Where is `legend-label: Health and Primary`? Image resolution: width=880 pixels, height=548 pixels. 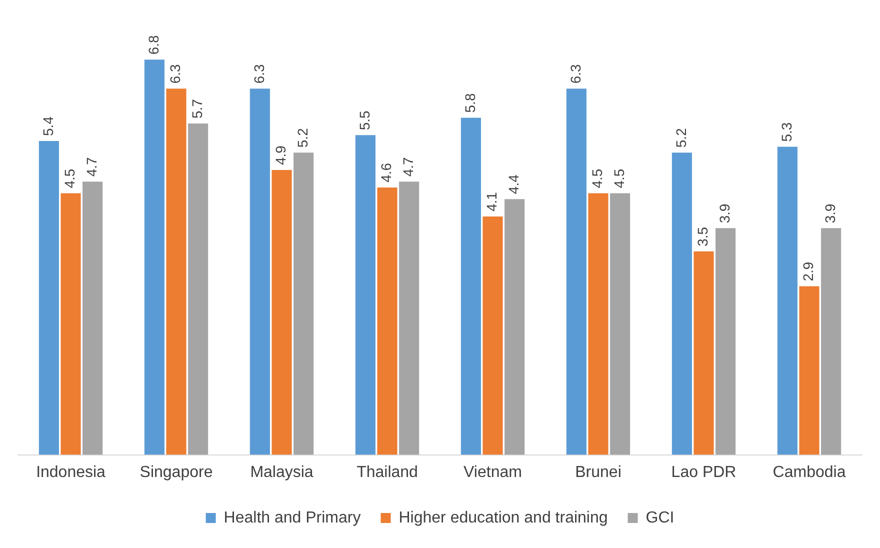 legend-label: Health and Primary is located at coordinates (292, 517).